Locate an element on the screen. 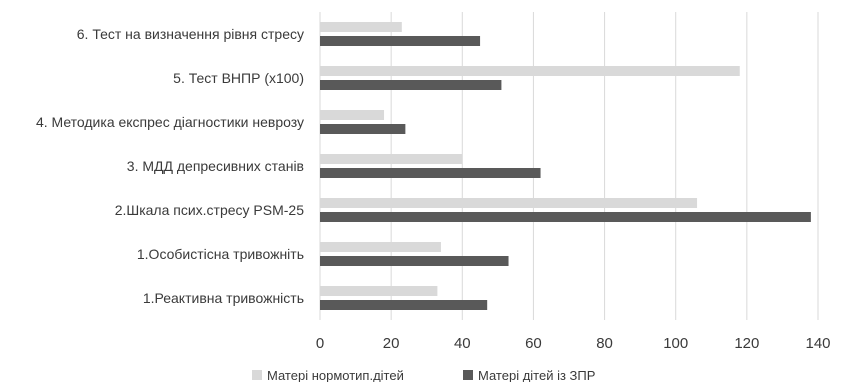 This screenshot has height=382, width=843. x-tick-label: 20 is located at coordinates (391, 343).